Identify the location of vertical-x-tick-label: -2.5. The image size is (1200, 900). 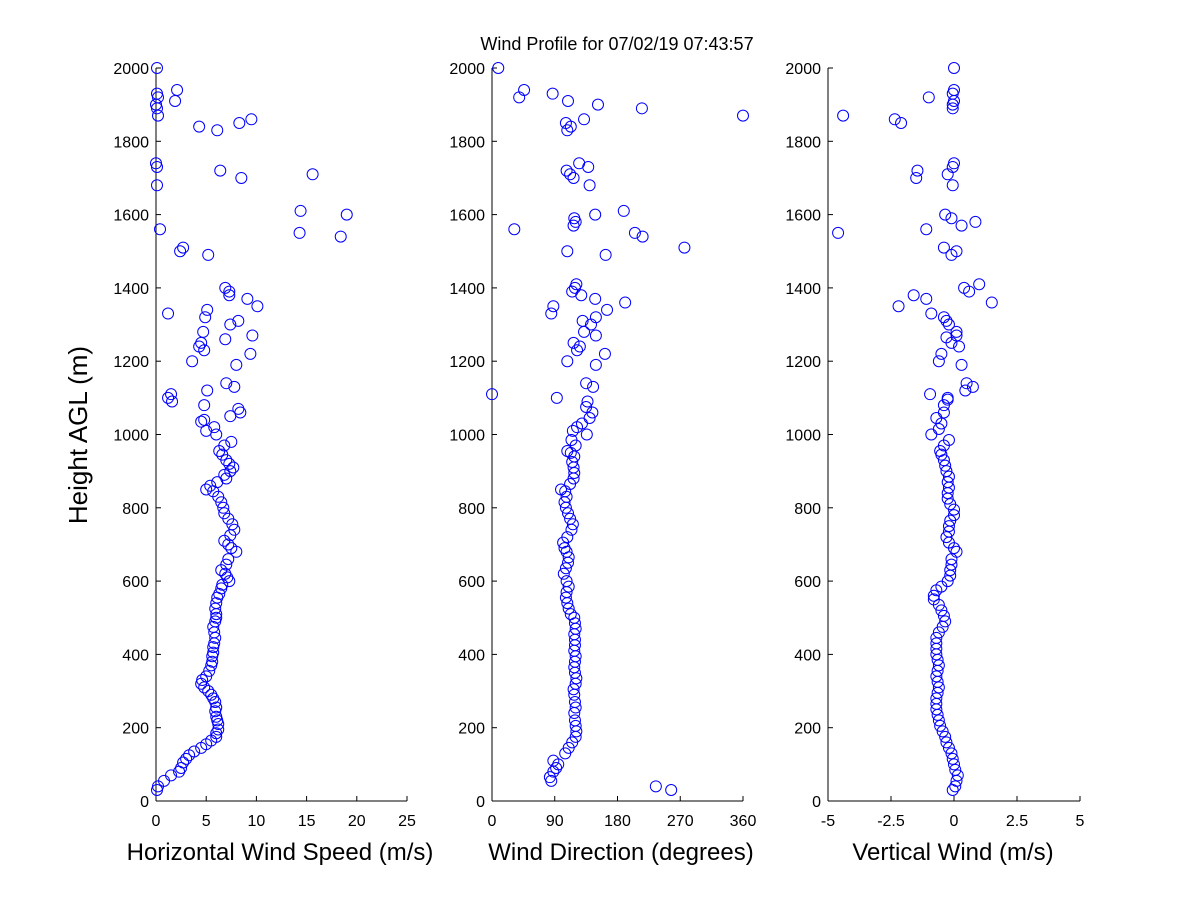
(891, 821).